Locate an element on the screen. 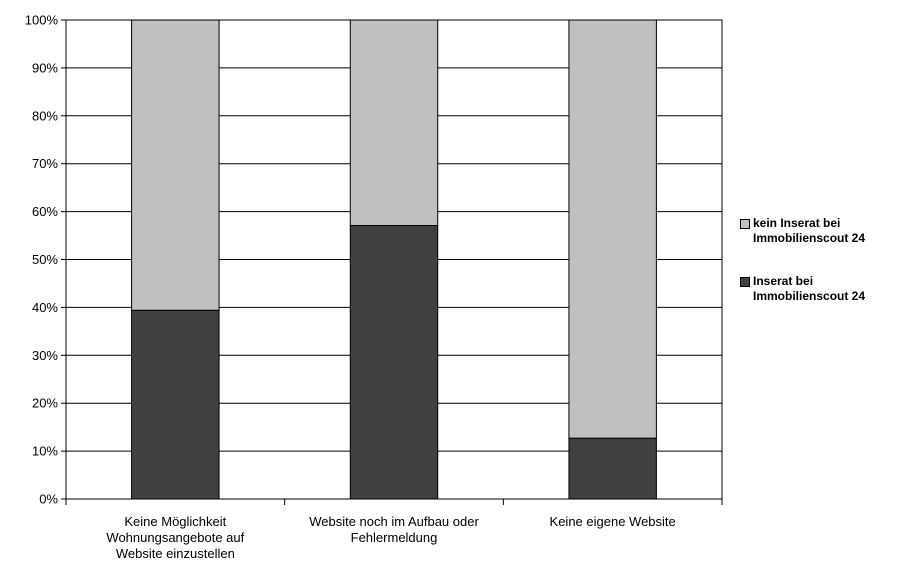 The width and height of the screenshot is (902, 564). x-category-label: Website noch im Aufbau oder Fehlermeldung is located at coordinates (394, 529).